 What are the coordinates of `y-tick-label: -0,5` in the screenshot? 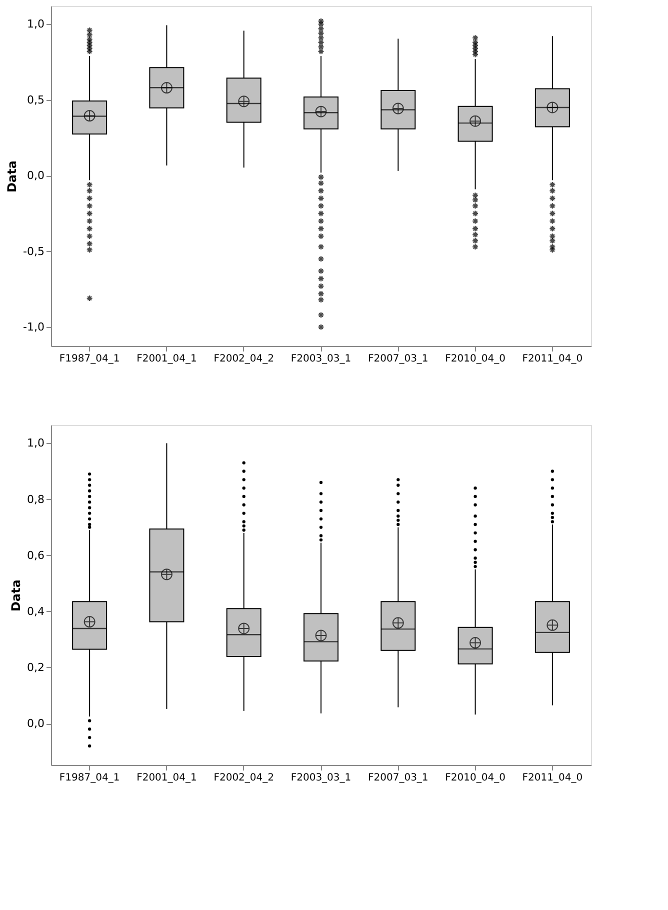 It's located at (33, 251).